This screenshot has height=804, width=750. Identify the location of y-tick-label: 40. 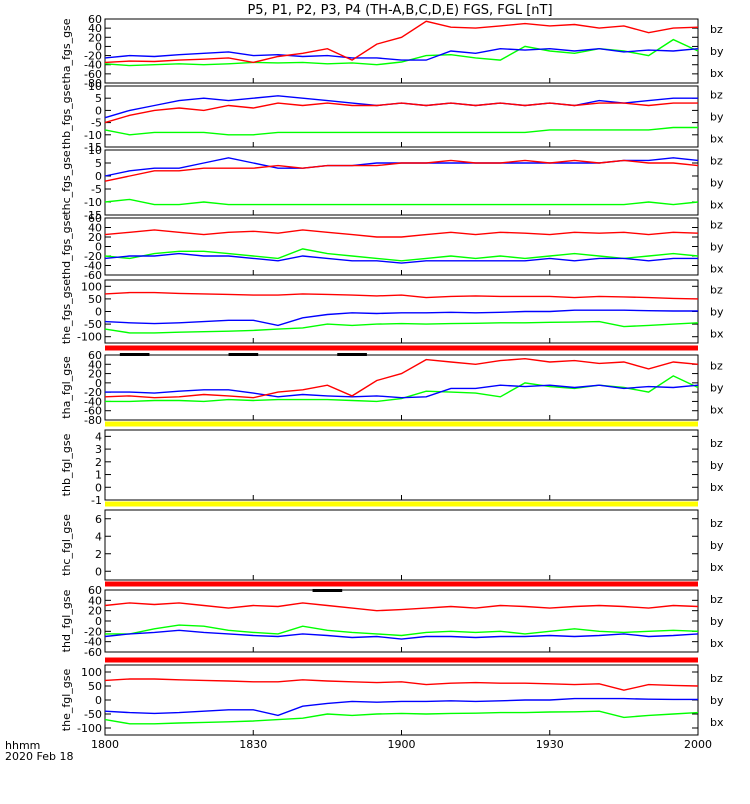
(95, 28).